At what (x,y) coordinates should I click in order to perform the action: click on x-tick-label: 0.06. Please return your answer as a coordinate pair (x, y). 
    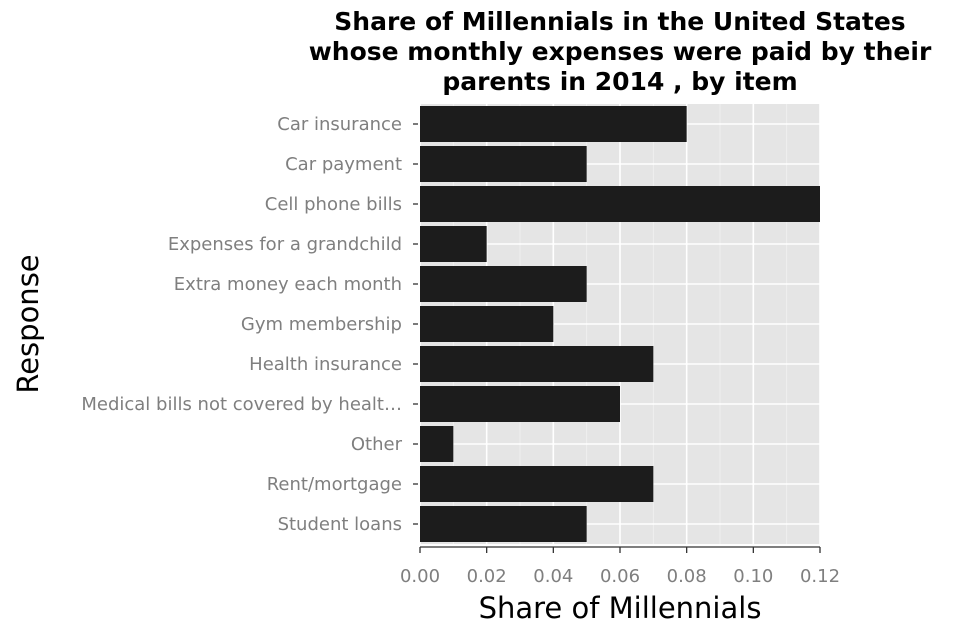
    Looking at the image, I should click on (620, 576).